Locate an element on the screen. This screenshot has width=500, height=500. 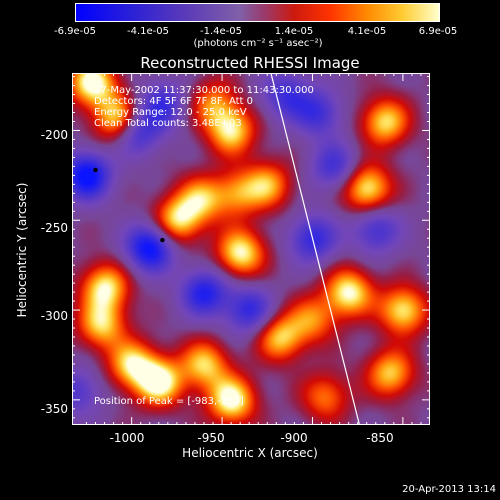
timestamp: 20-Apr-2013 13:14 is located at coordinates (449, 489).